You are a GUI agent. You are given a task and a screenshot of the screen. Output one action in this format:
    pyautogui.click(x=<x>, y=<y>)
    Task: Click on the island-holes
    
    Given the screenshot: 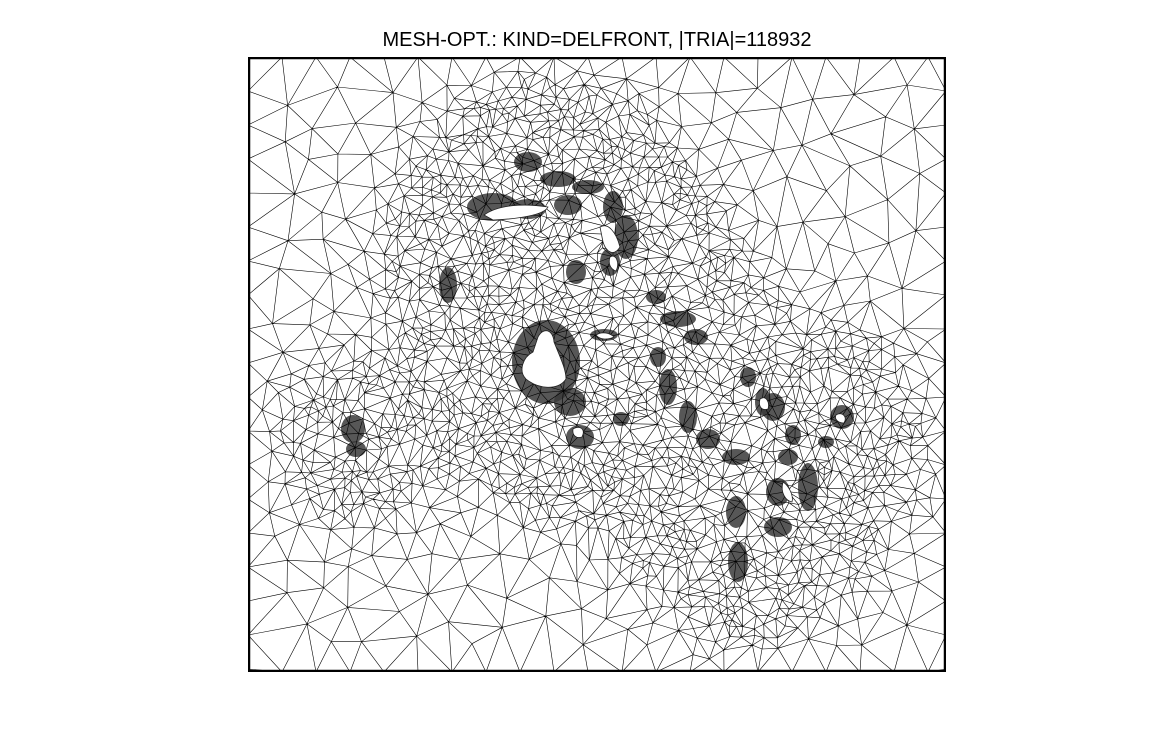 What is the action you would take?
    pyautogui.click(x=664, y=353)
    